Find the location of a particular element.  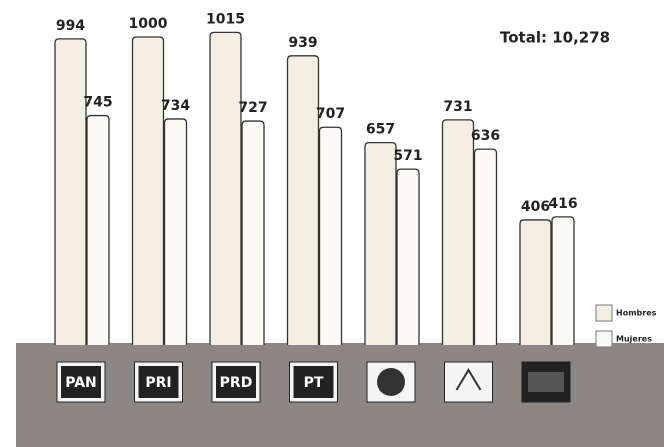

value-label: 1000 is located at coordinates (148, 24).